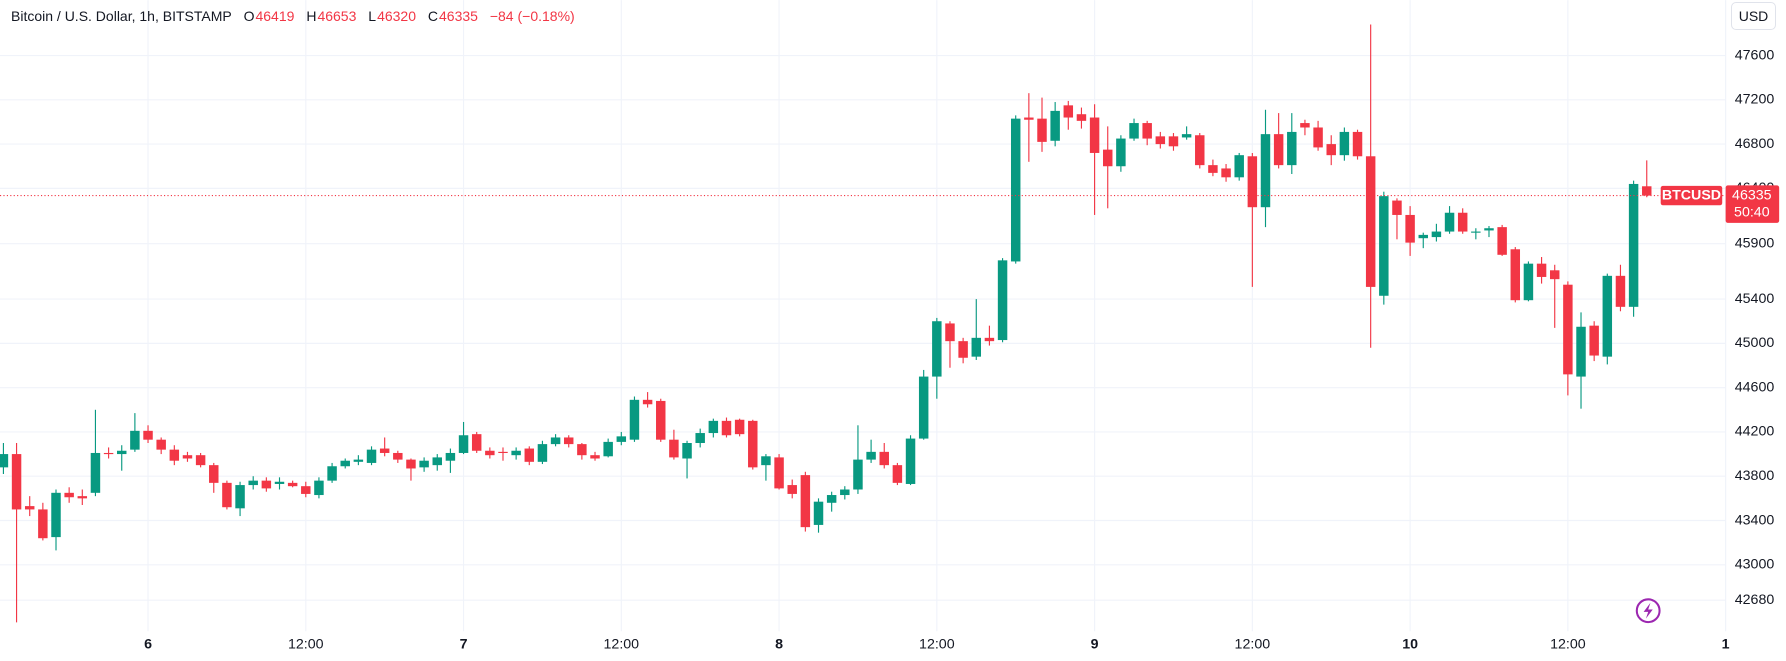  I want to click on close-value: 46335, so click(458, 16).